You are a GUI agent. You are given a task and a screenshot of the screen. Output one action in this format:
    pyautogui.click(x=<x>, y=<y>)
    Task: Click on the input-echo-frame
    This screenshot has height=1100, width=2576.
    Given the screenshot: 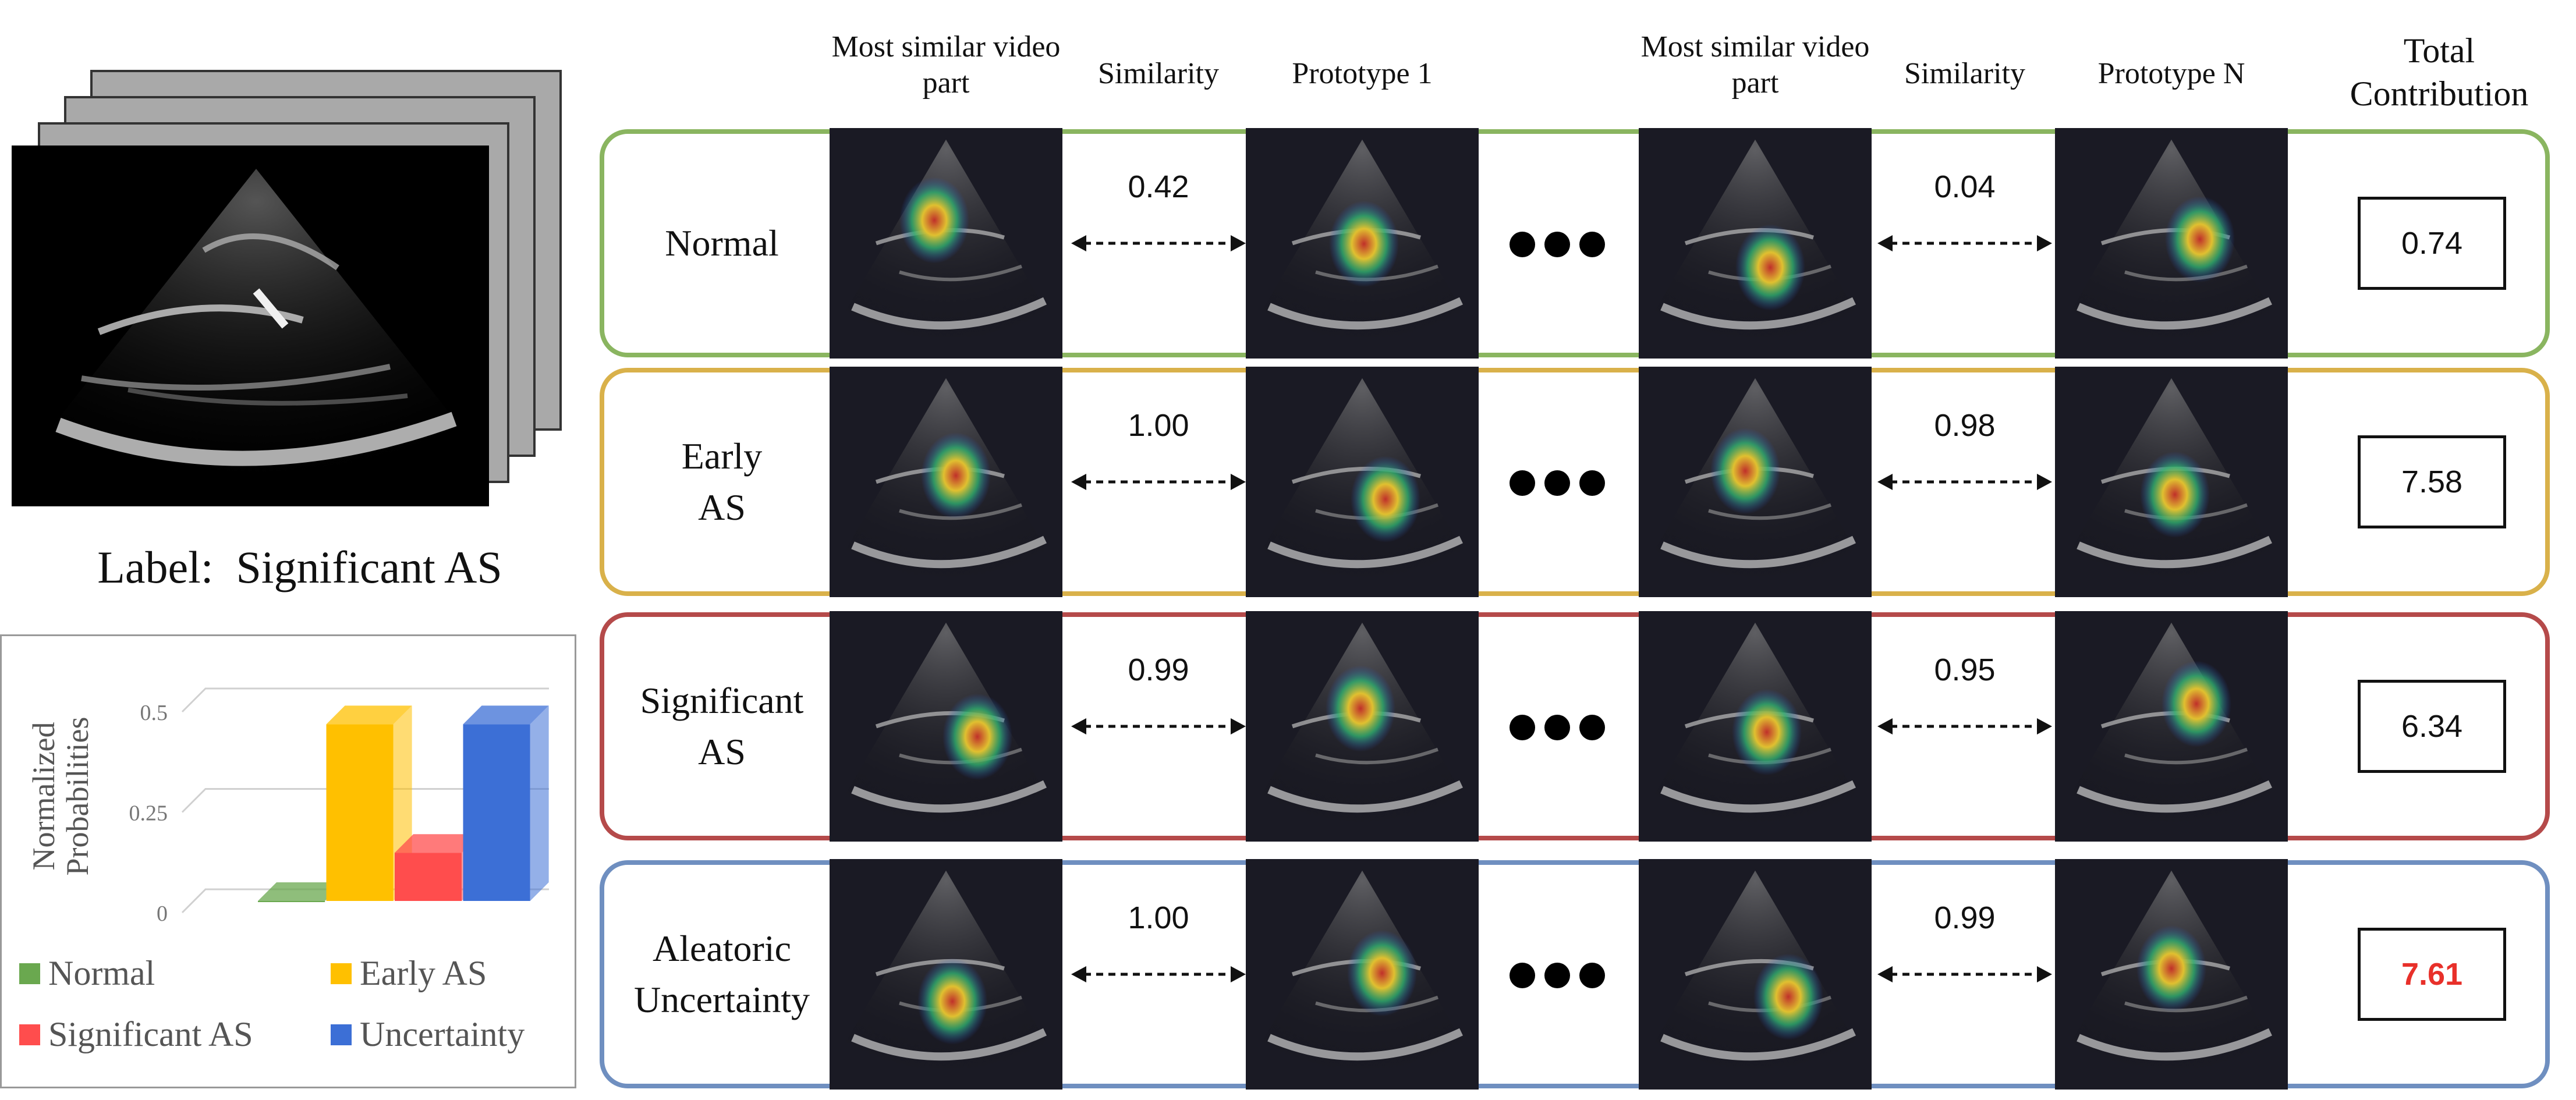 What is the action you would take?
    pyautogui.click(x=250, y=326)
    